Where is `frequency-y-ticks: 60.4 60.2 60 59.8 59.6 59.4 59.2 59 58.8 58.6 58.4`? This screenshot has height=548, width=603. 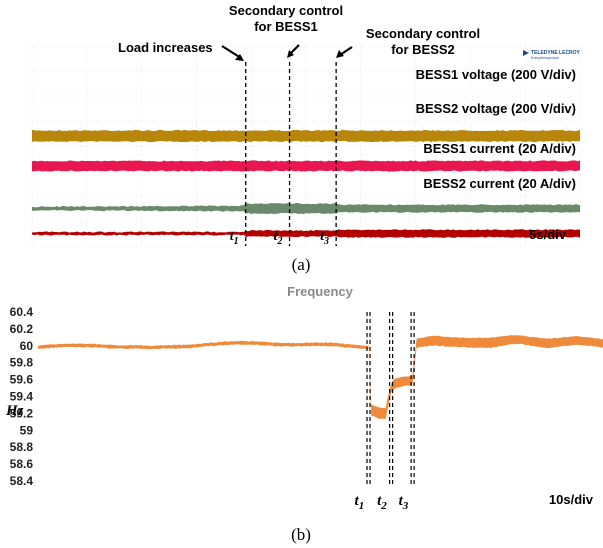 frequency-y-ticks: 60.4 60.2 60 59.8 59.6 59.4 59.2 59 58.8 58.6 58.4 is located at coordinates (22, 396).